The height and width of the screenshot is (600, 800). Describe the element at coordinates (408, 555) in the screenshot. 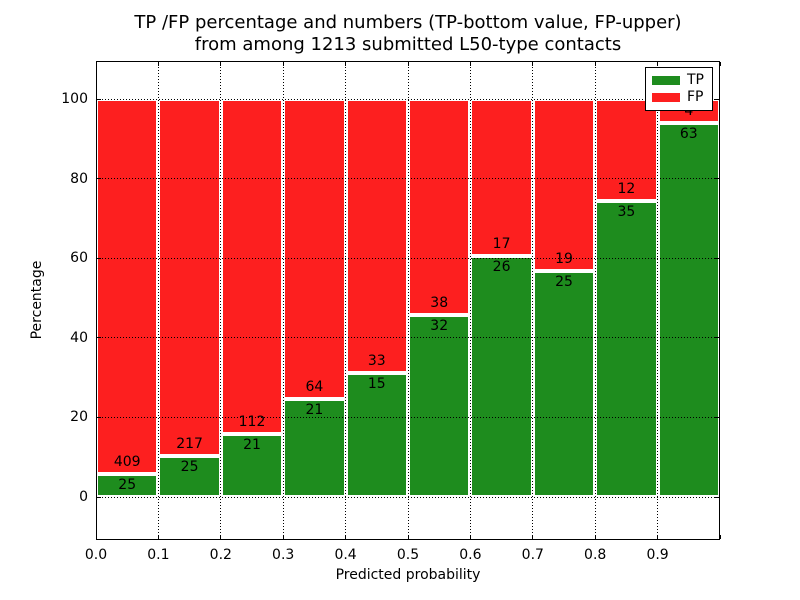

I see `x-tick-label: 0.5` at that location.